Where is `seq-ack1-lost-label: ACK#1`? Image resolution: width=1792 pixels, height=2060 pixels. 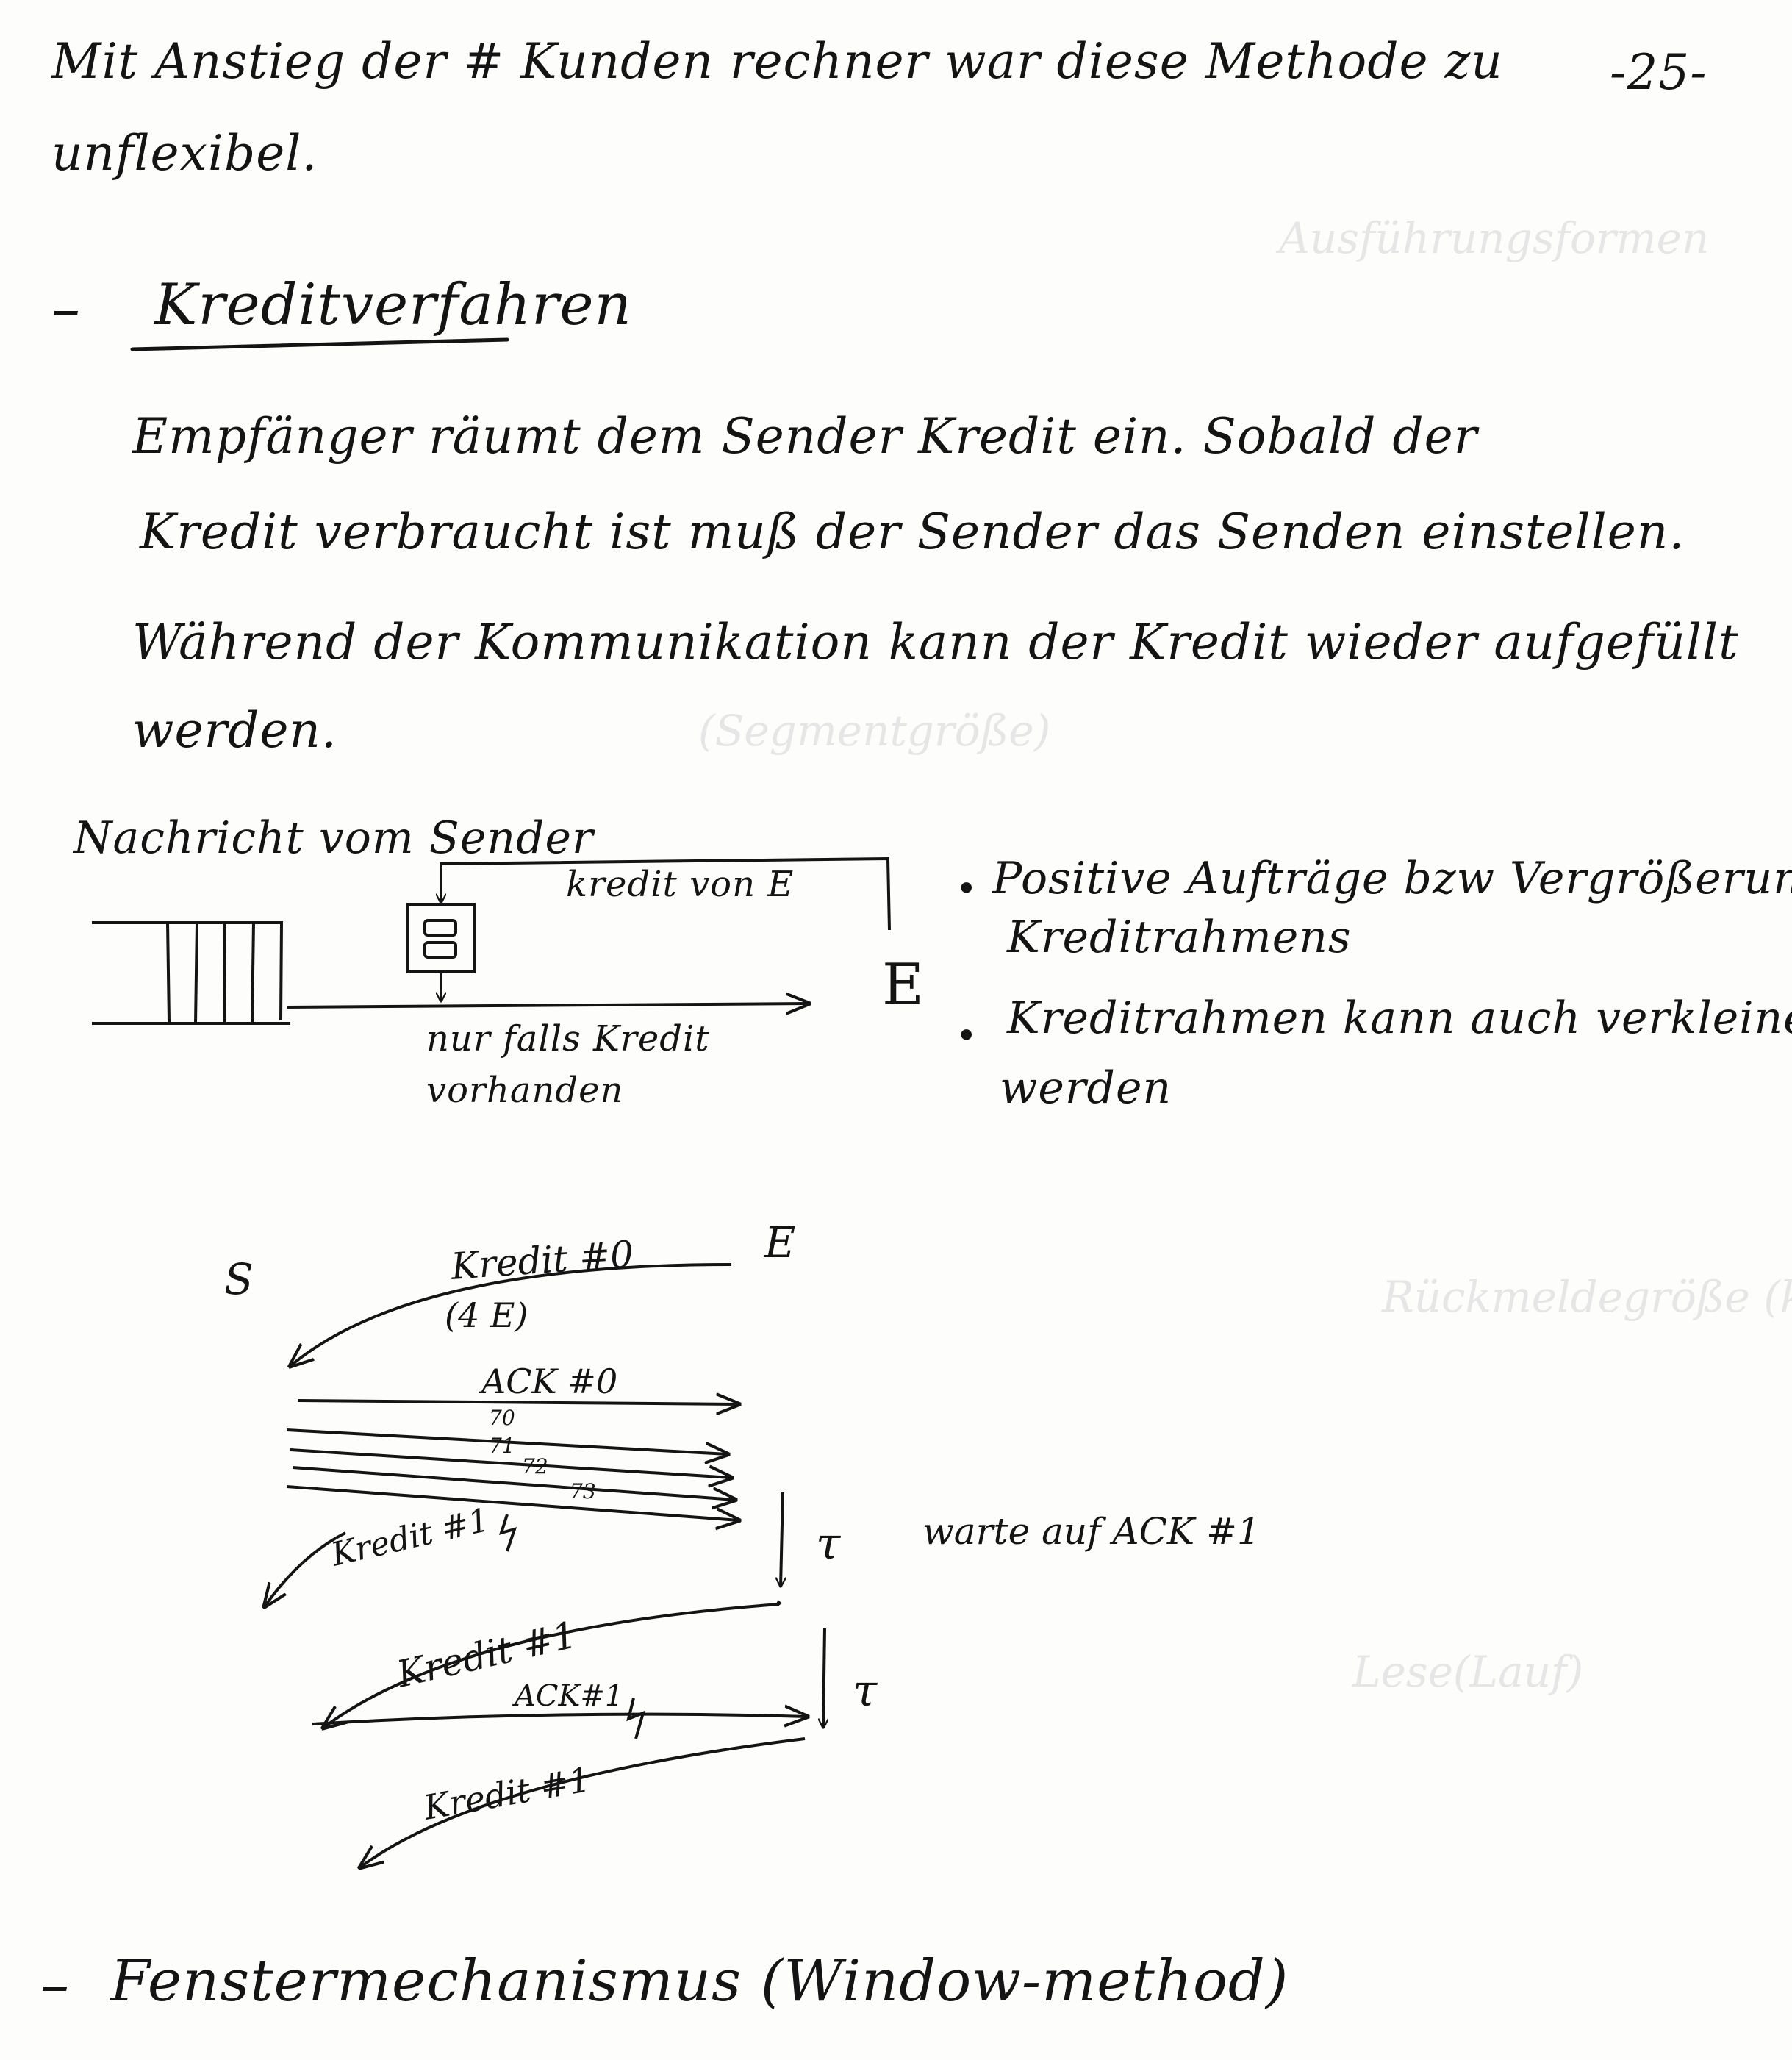
seq-ack1-lost-label: ACK#1 is located at coordinates (567, 1696).